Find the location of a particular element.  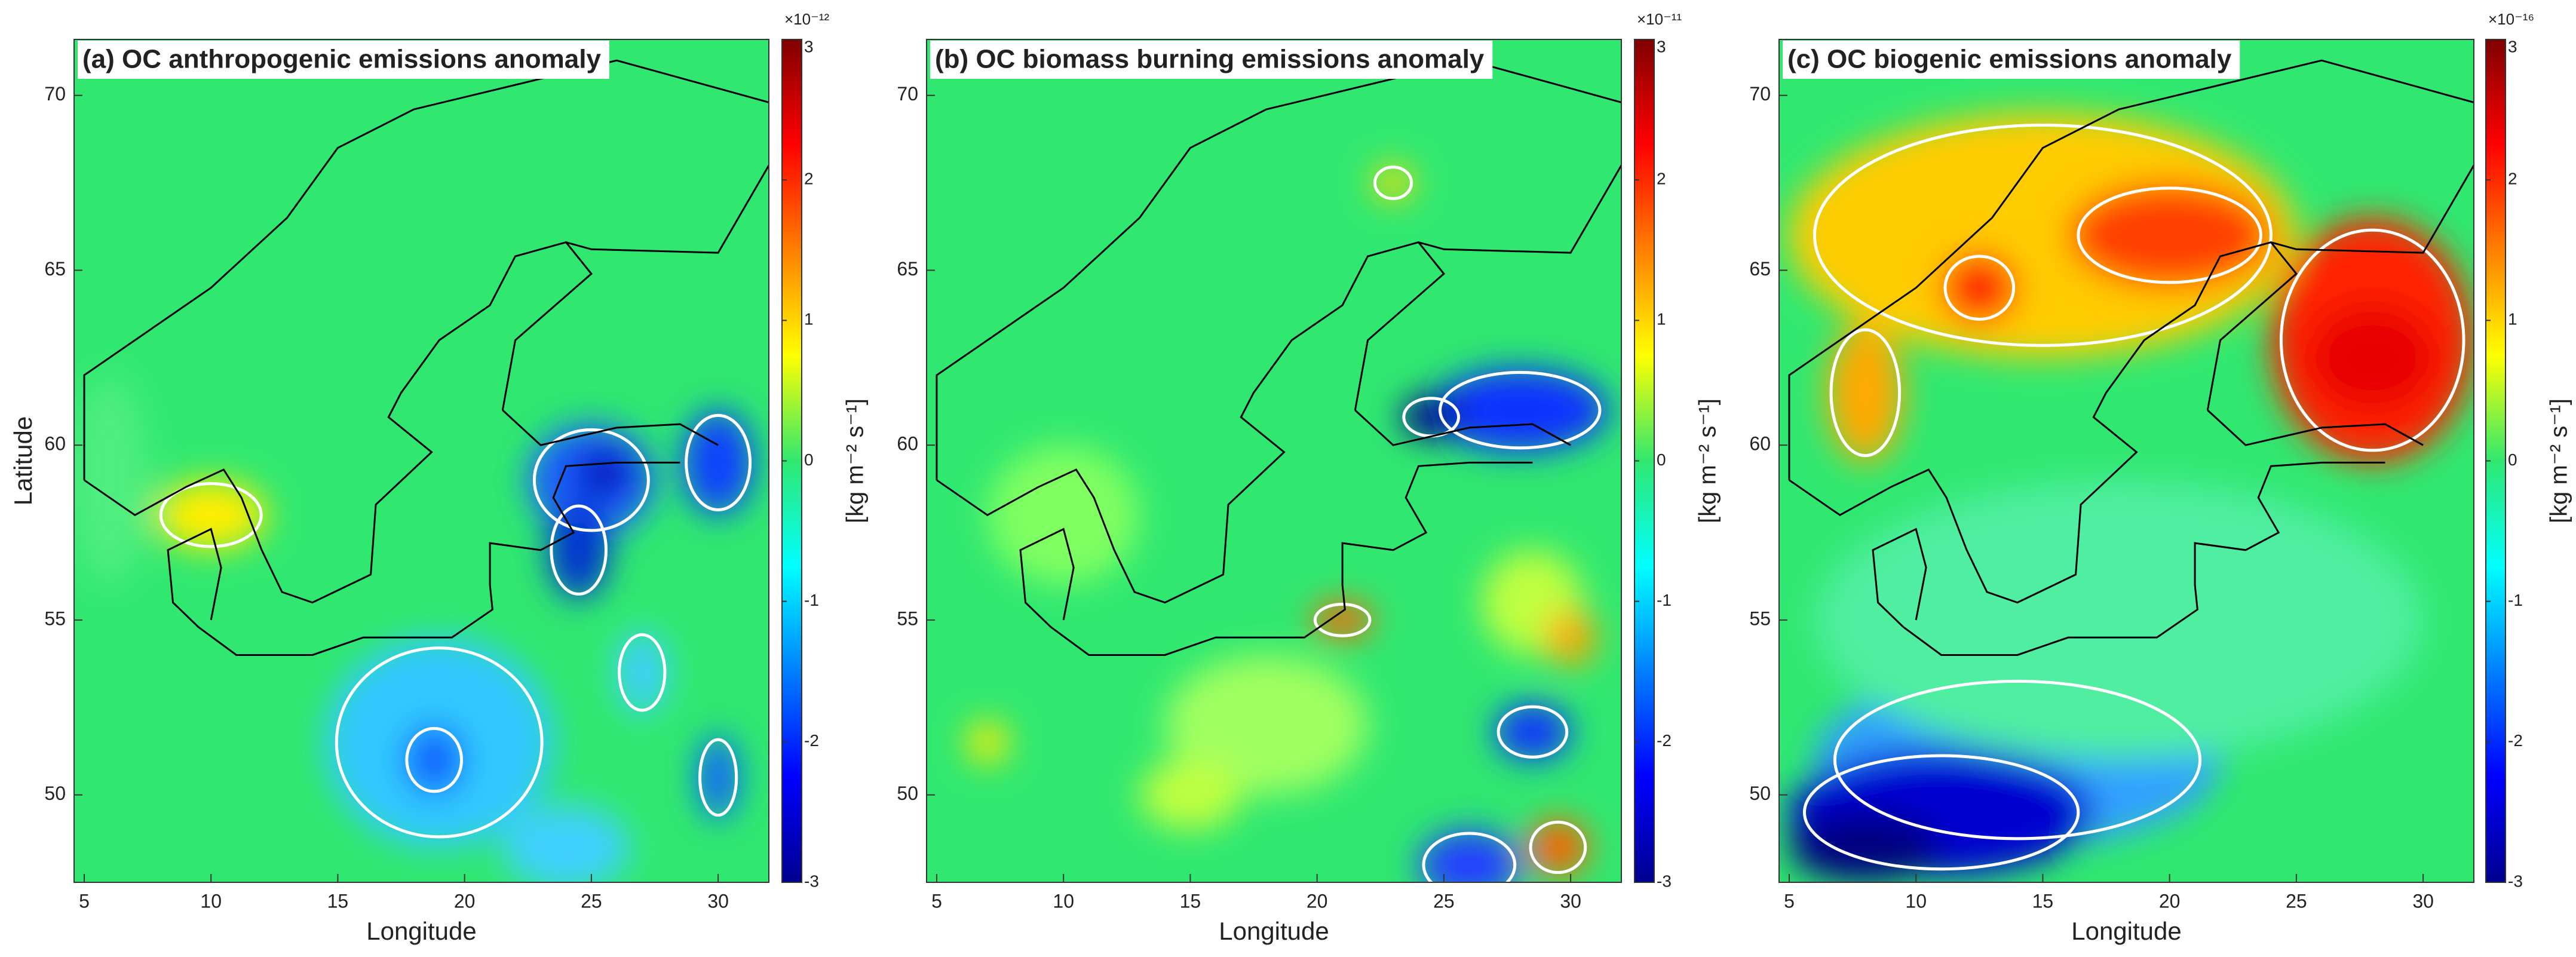

anomaly-field is located at coordinates (414, 629).